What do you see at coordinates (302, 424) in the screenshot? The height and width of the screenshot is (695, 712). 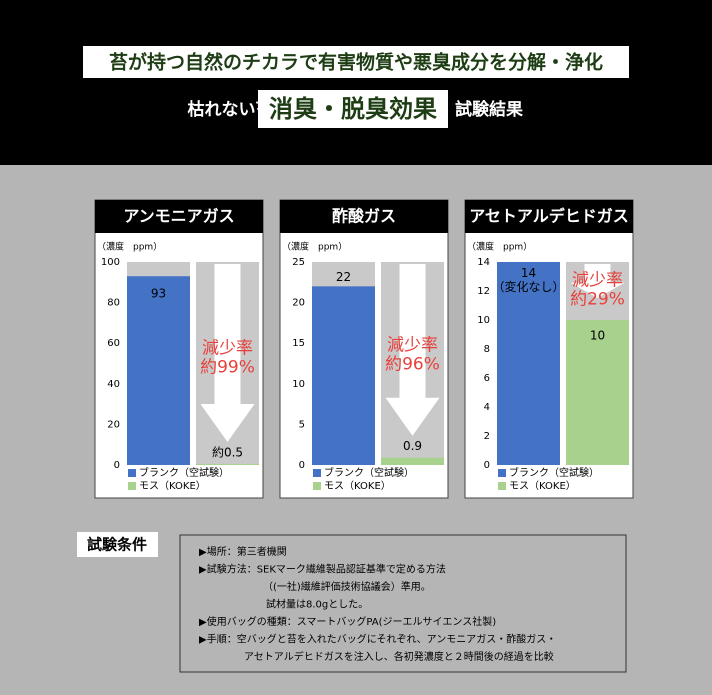 I see `y-tick-label: 5` at bounding box center [302, 424].